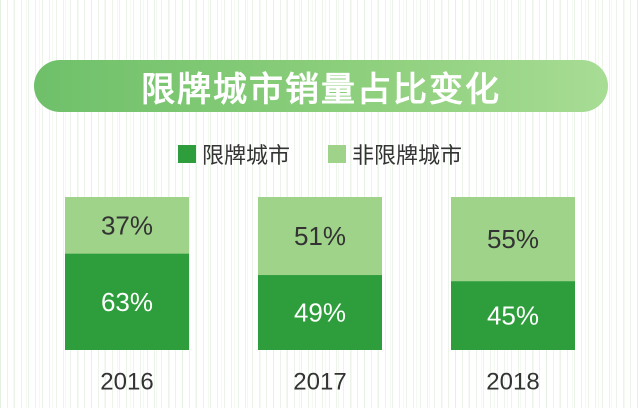 This screenshot has width=640, height=408. Describe the element at coordinates (407, 156) in the screenshot. I see `legend-label-unrestricted: 非限牌城市` at that location.